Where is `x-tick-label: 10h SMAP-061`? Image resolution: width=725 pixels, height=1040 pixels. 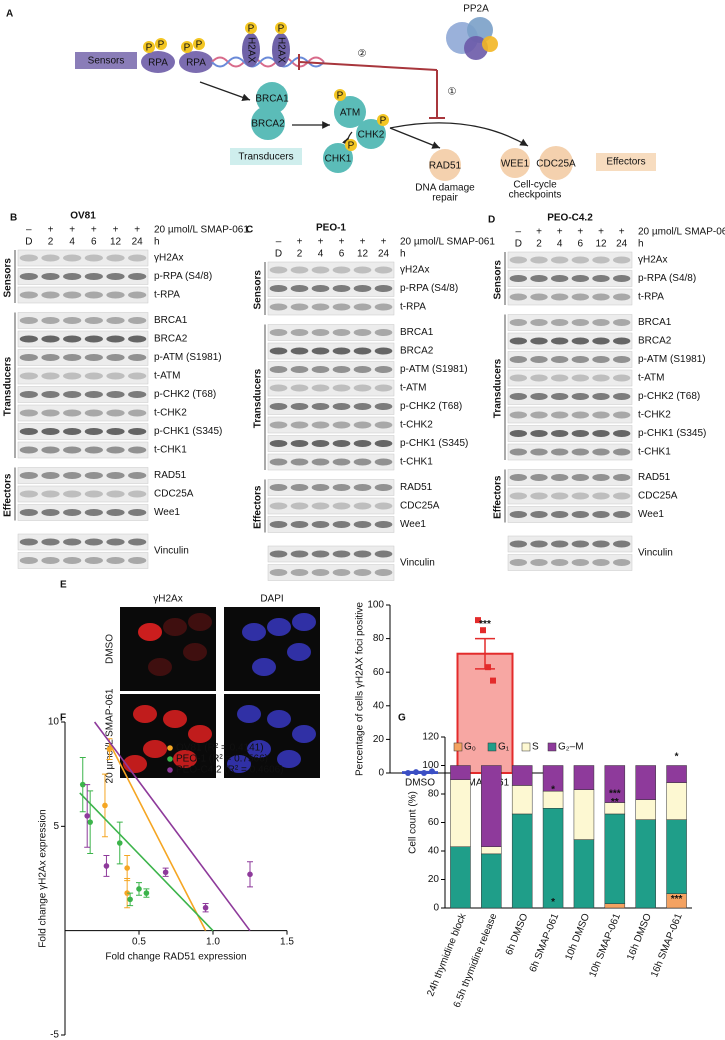
x-tick-label: 10h SMAP-061 is located at coordinates (605, 945).